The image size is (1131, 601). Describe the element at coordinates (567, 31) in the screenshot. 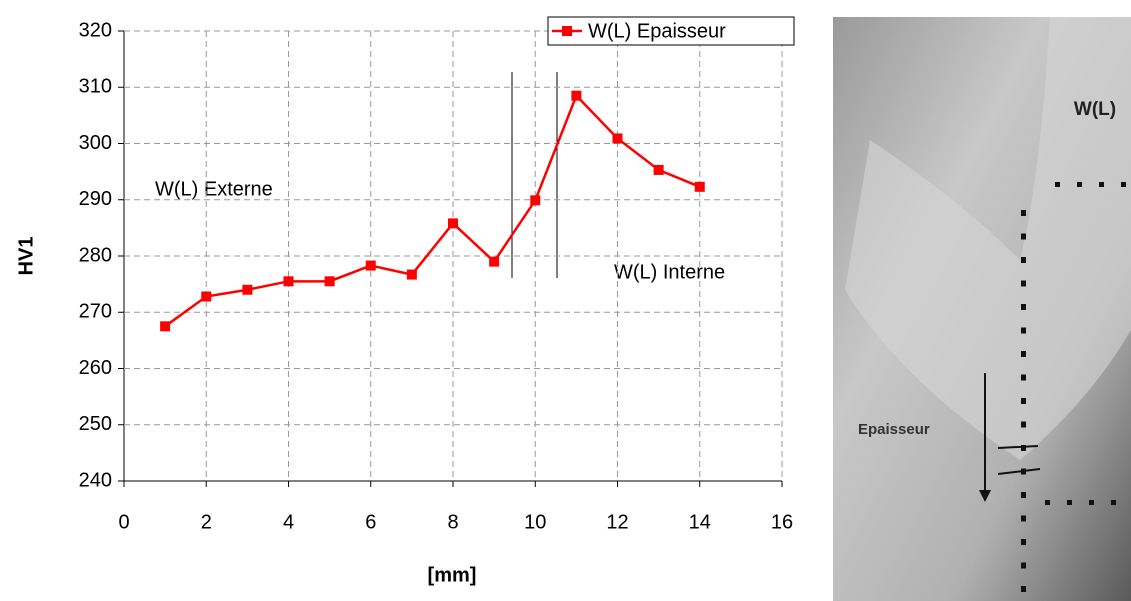

I see `legend-swatch` at that location.